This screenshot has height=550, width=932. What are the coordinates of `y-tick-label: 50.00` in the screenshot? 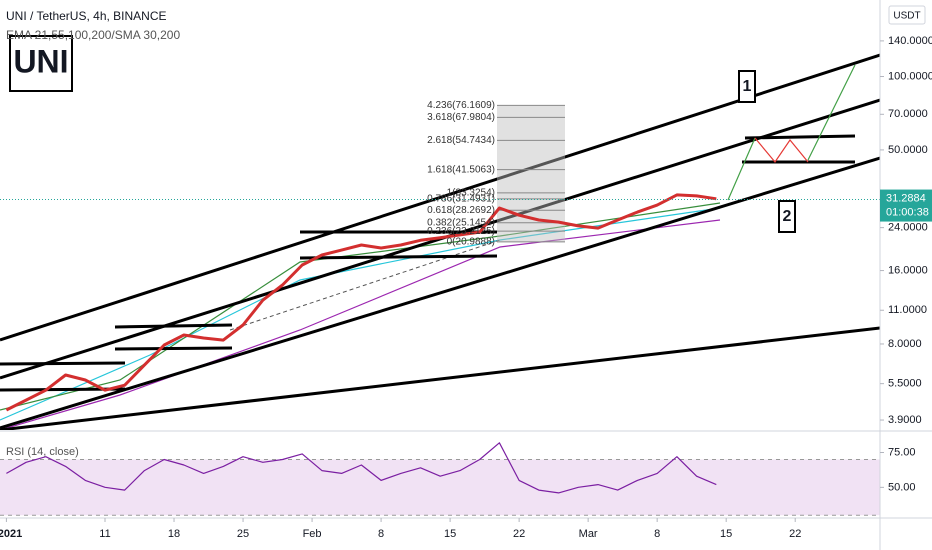 It's located at (902, 487).